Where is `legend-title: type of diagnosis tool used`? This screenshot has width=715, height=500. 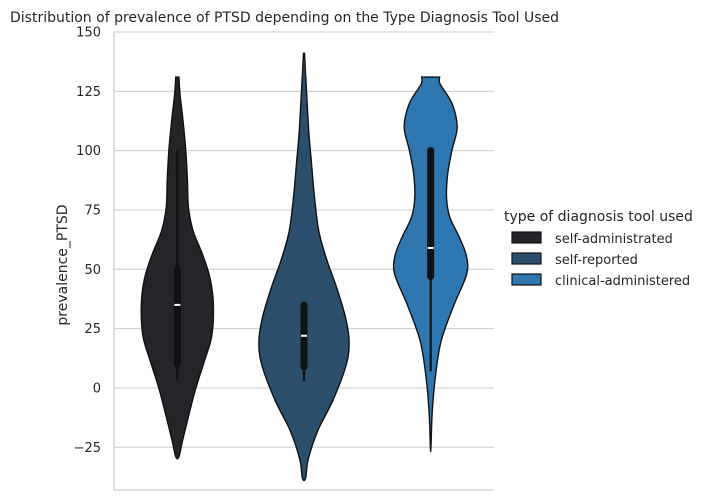
legend-title: type of diagnosis tool used is located at coordinates (598, 217).